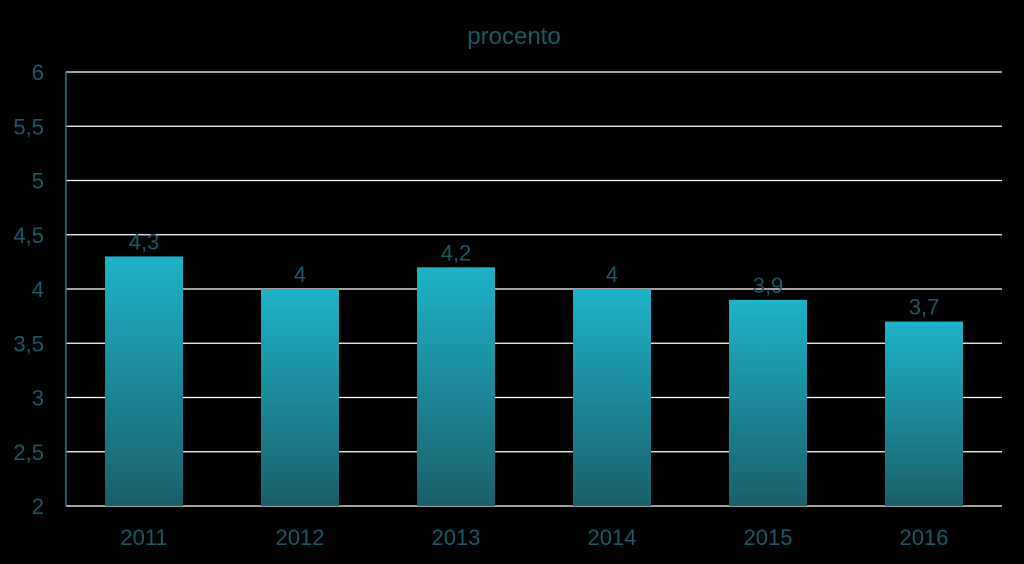 This screenshot has width=1024, height=564. Describe the element at coordinates (144, 381) in the screenshot. I see `bar-2011` at that location.